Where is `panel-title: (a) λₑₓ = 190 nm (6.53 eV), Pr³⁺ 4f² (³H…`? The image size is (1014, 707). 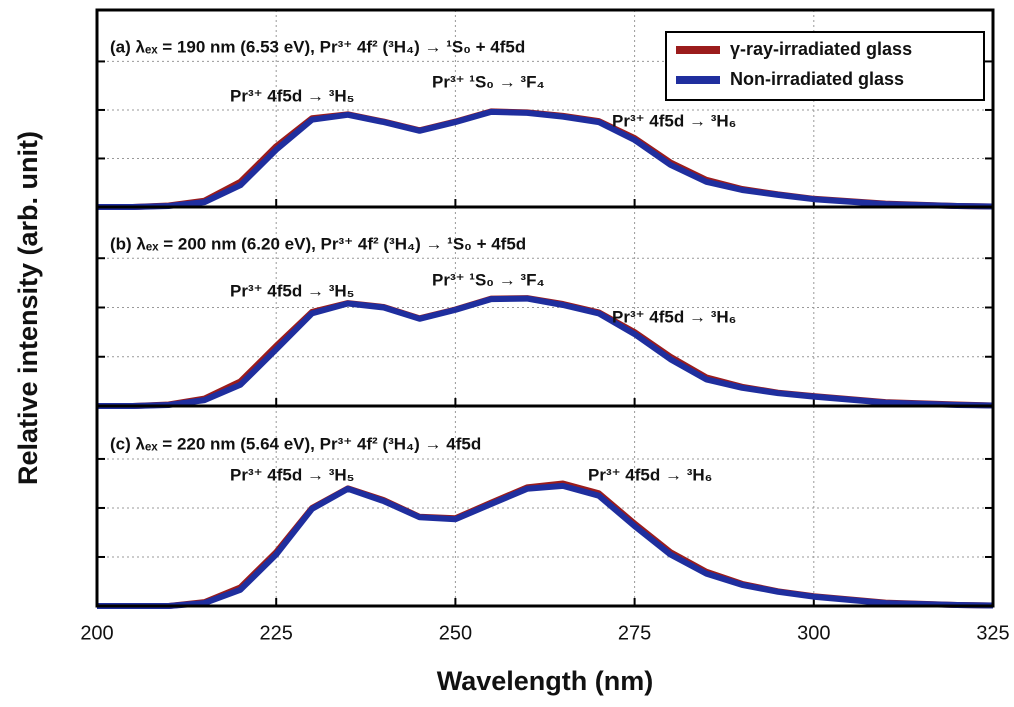 panel-title: (a) λₑₓ = 190 nm (6.53 eV), Pr³⁺ 4f² (³H… is located at coordinates (317, 46).